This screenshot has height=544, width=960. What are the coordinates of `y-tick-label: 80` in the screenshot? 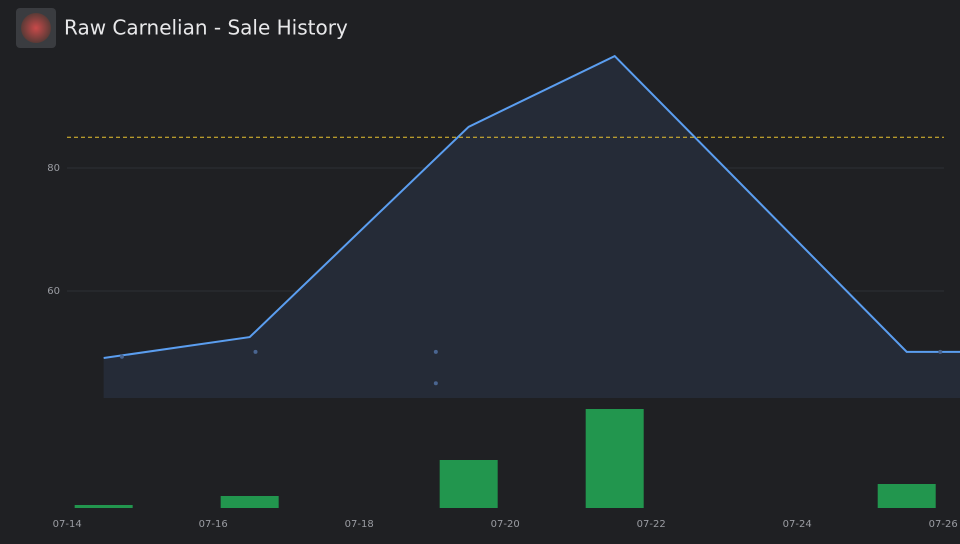 It's located at (53, 168).